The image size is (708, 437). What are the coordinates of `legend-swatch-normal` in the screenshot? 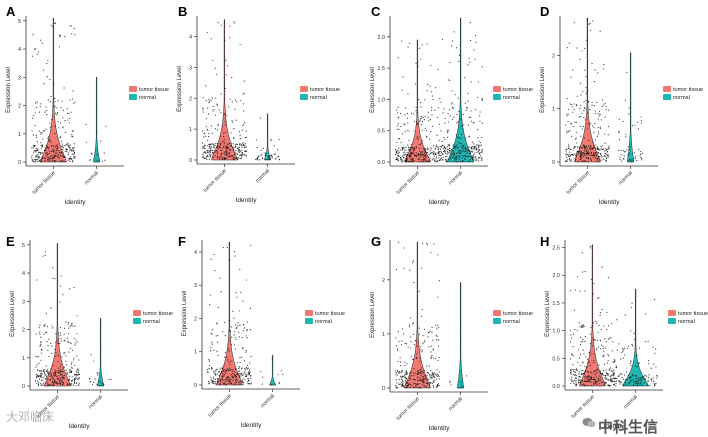 It's located at (309, 321).